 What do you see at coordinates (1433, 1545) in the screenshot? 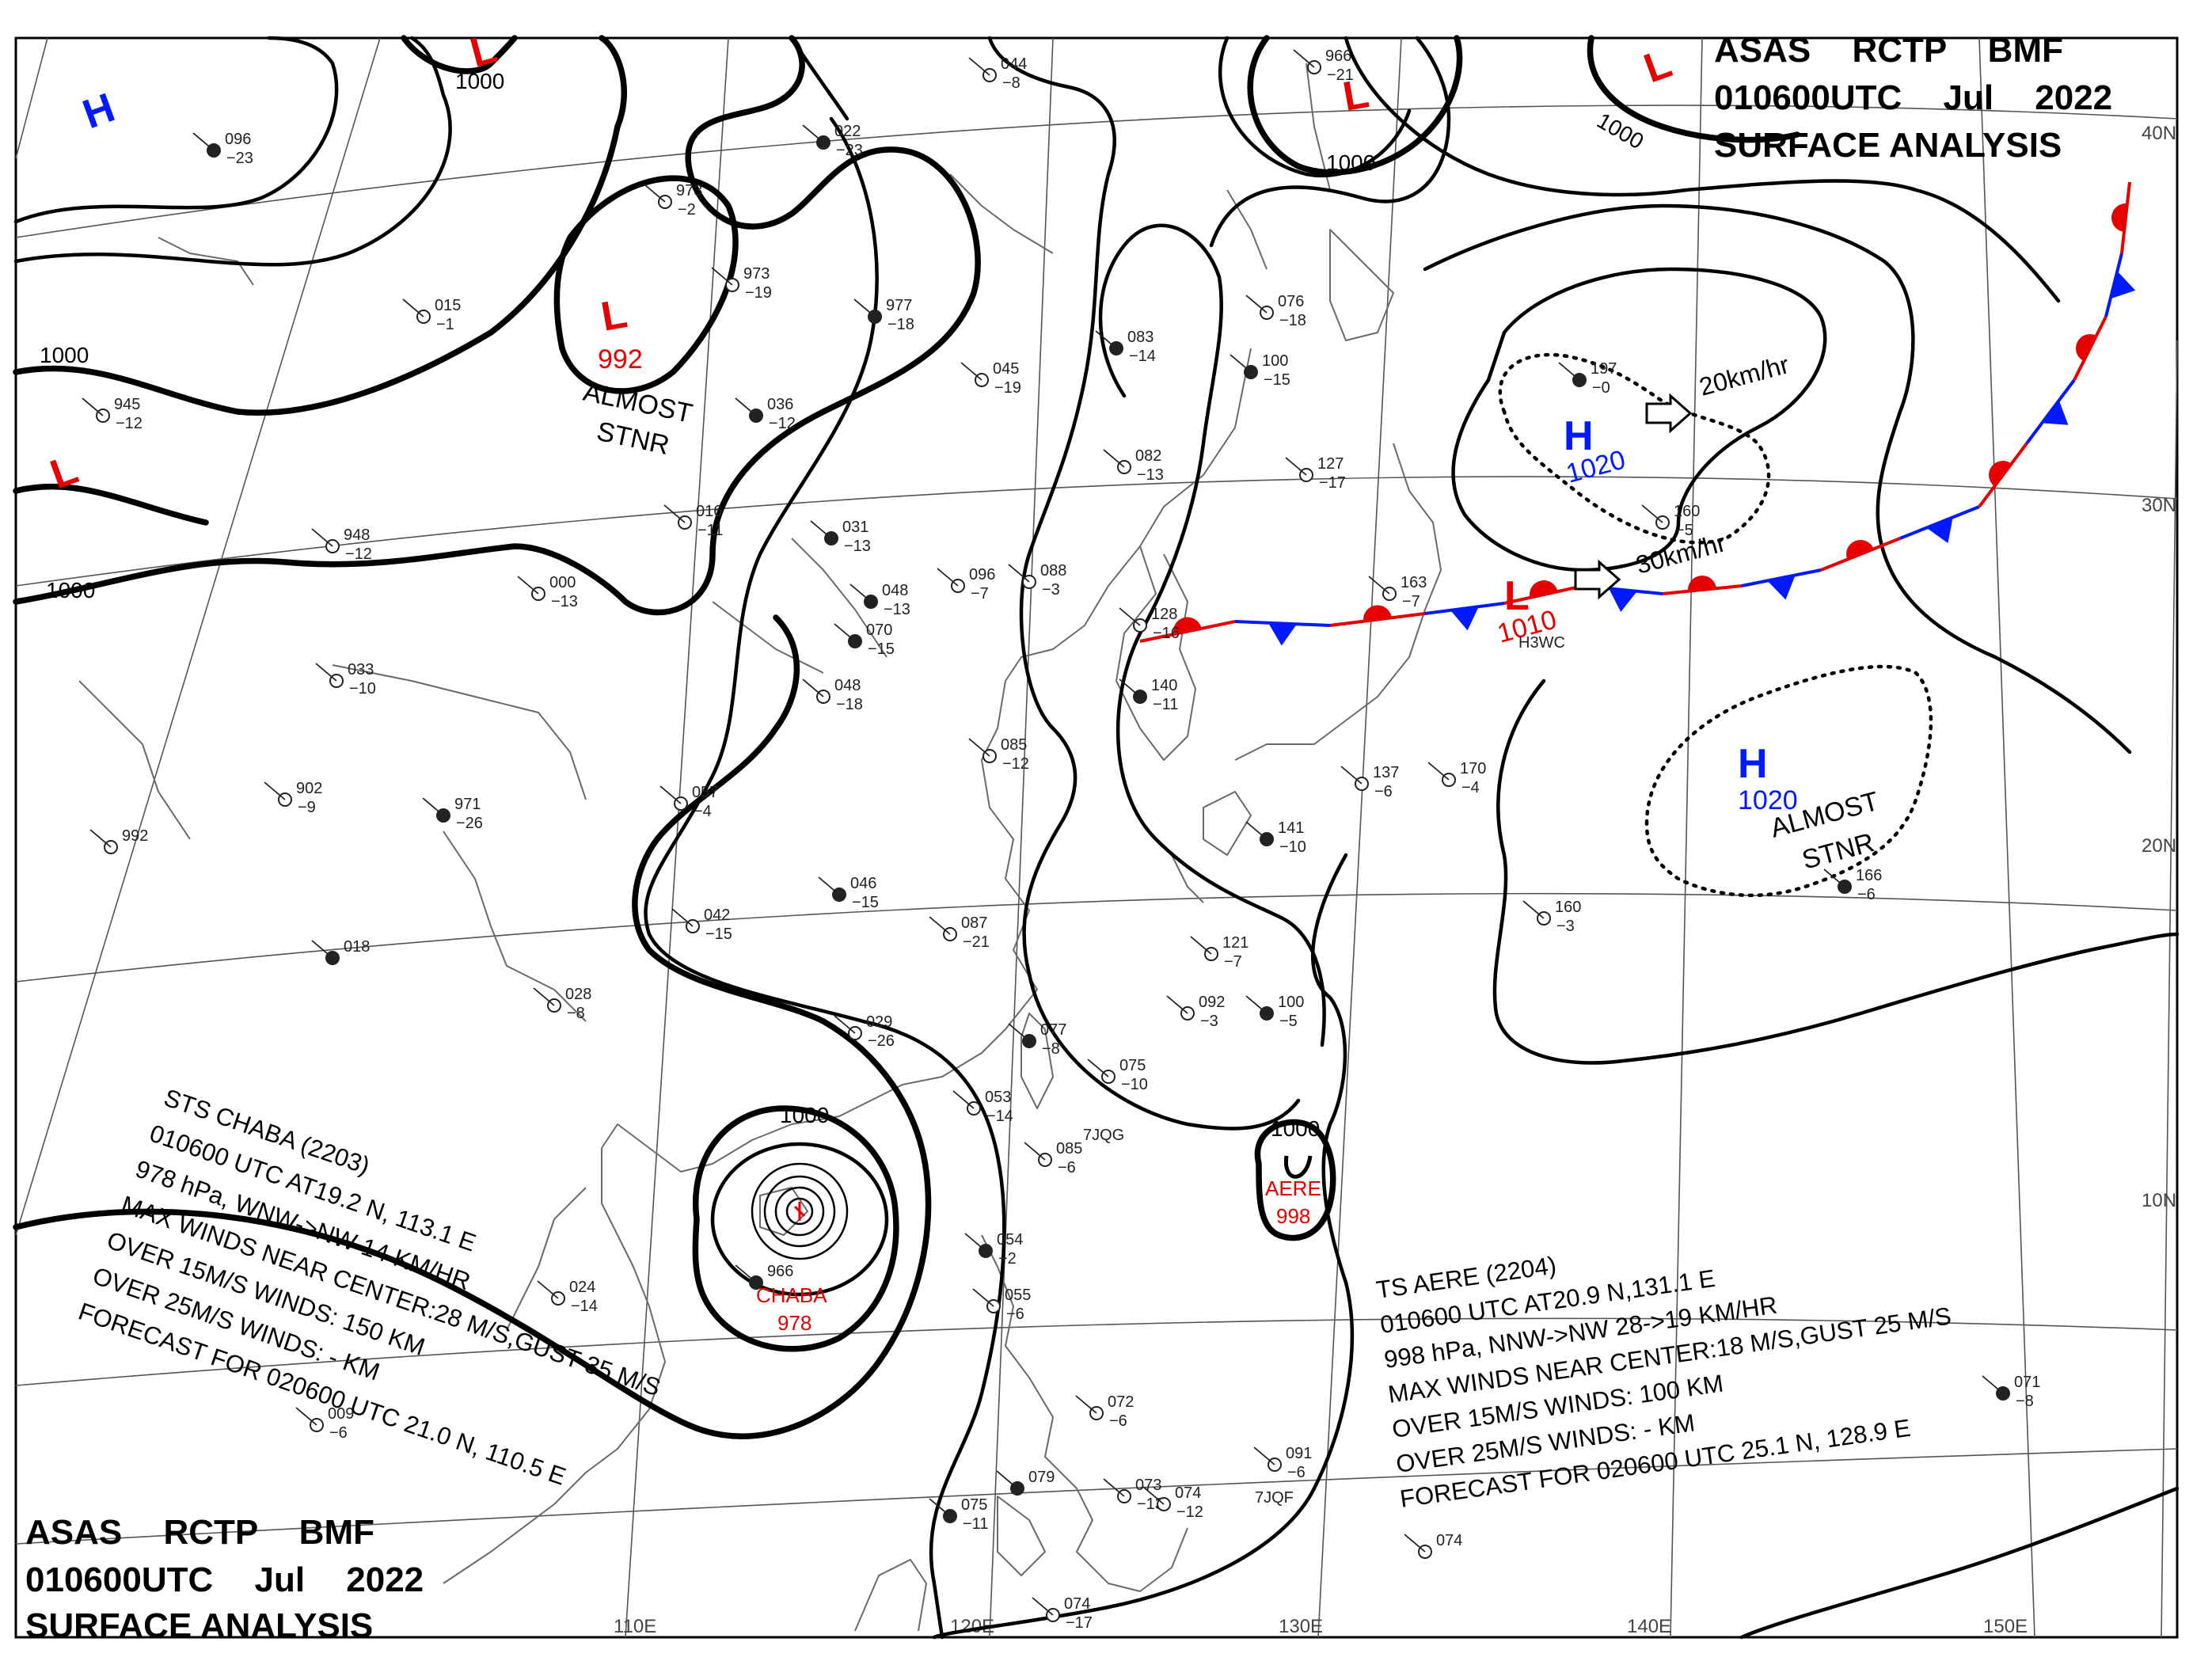
I see `station-plot: 074` at bounding box center [1433, 1545].